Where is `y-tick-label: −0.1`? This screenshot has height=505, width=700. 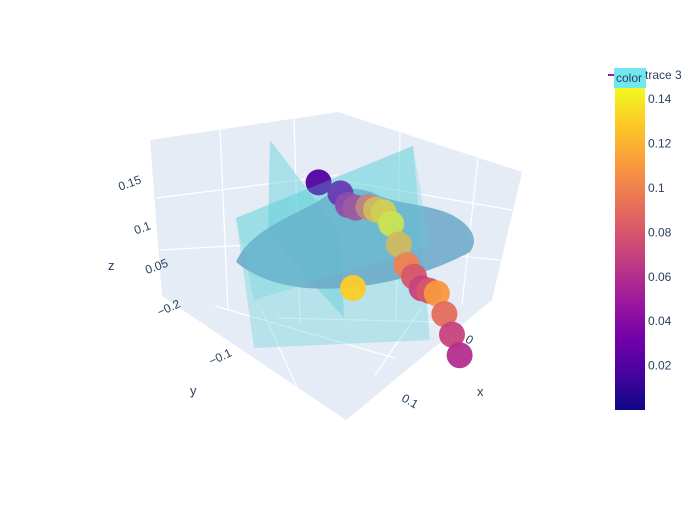 y-tick-label: −0.1 is located at coordinates (221, 356).